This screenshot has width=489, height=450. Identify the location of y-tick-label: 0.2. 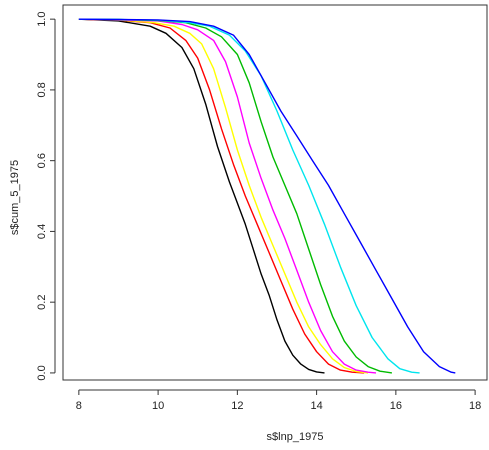
(42, 302).